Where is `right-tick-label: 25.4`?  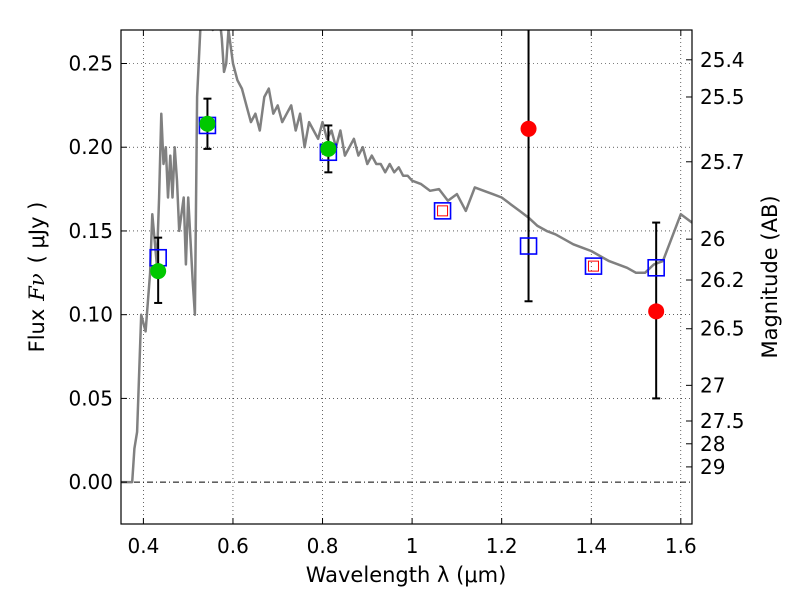 right-tick-label: 25.4 is located at coordinates (722, 60).